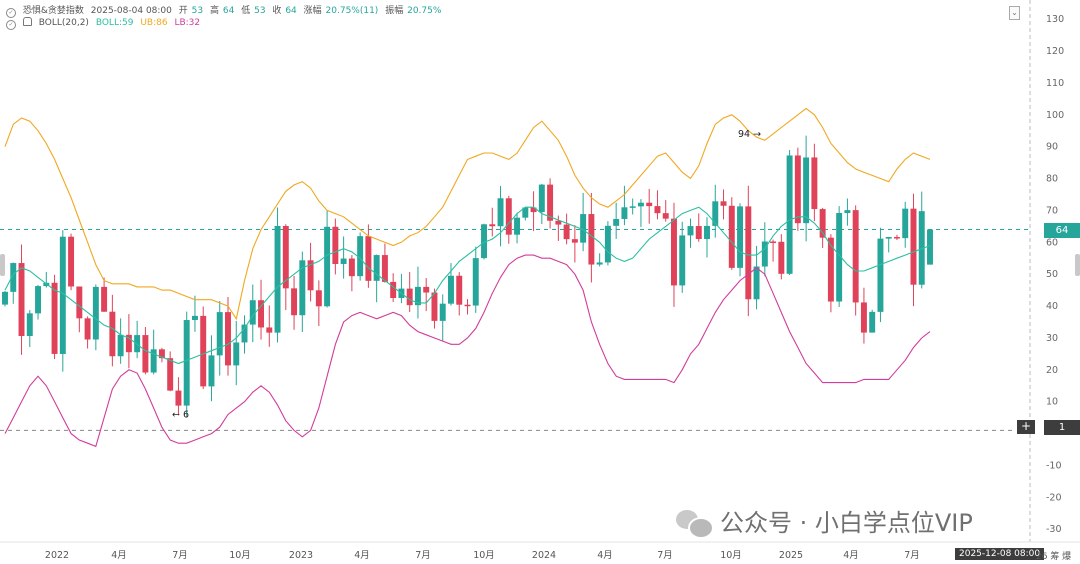 This screenshot has width=1080, height=564. What do you see at coordinates (1052, 370) in the screenshot?
I see `y-tick-label: 20` at bounding box center [1052, 370].